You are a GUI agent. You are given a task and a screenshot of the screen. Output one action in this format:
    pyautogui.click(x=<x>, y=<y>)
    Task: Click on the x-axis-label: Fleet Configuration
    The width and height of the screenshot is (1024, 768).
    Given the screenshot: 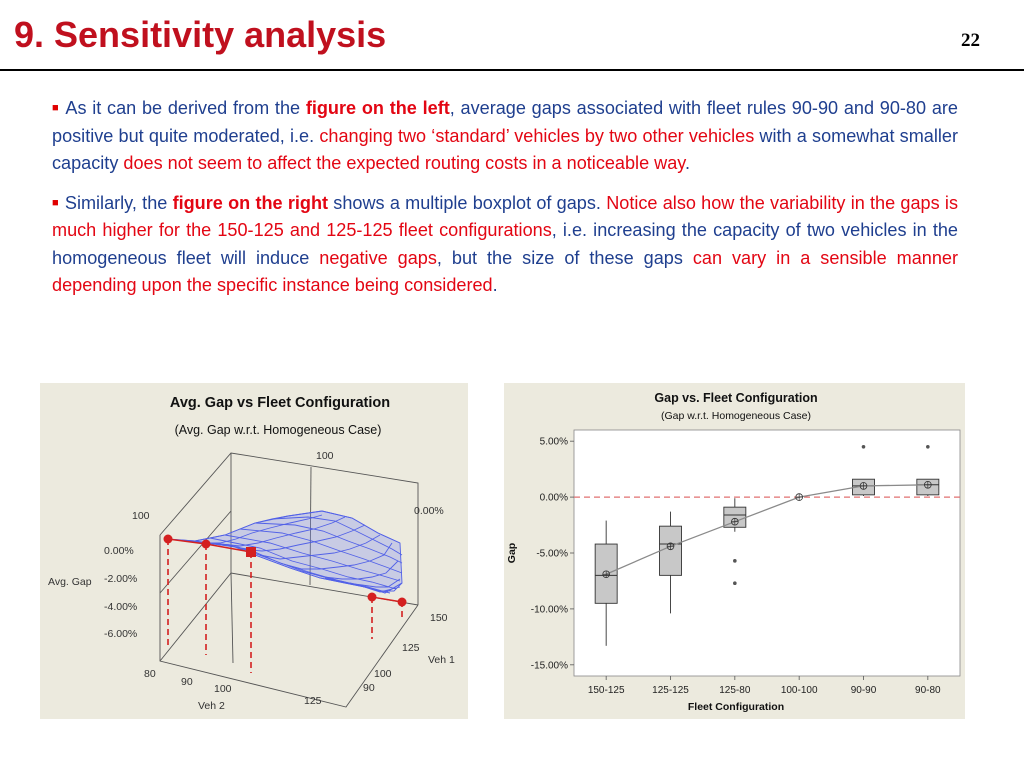 What is the action you would take?
    pyautogui.click(x=736, y=707)
    